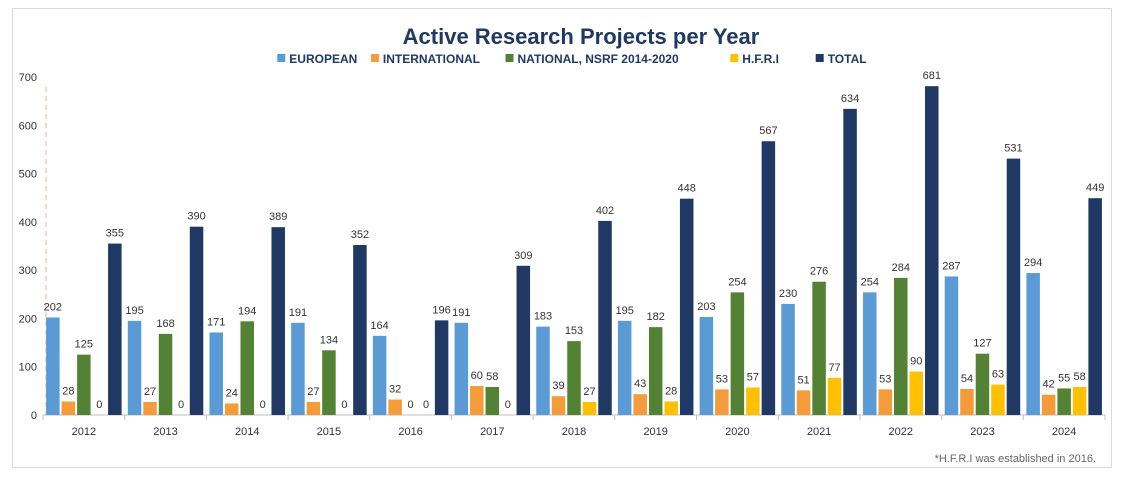  Describe the element at coordinates (982, 432) in the screenshot. I see `x-tick-label: 2023` at that location.